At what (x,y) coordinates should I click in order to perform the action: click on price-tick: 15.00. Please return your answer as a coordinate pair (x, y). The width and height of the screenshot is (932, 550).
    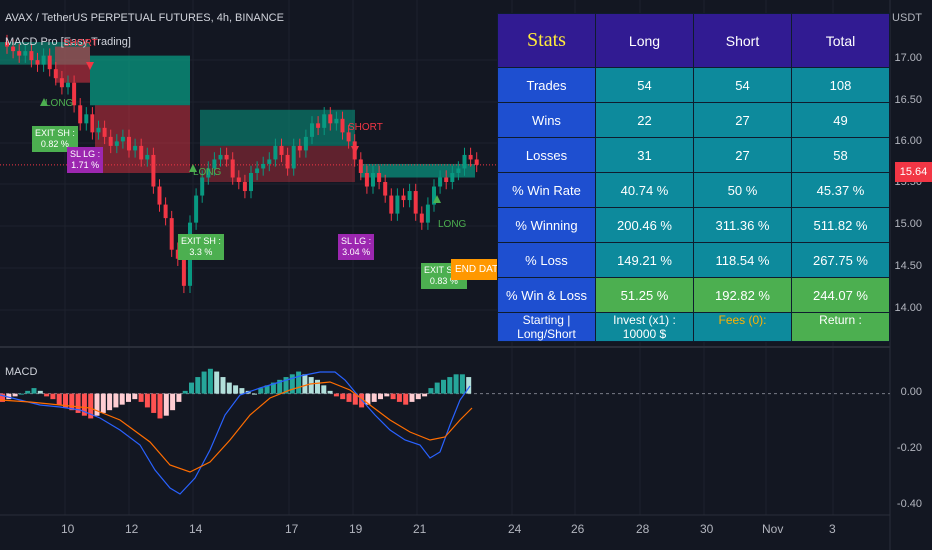
    Looking at the image, I should click on (908, 224).